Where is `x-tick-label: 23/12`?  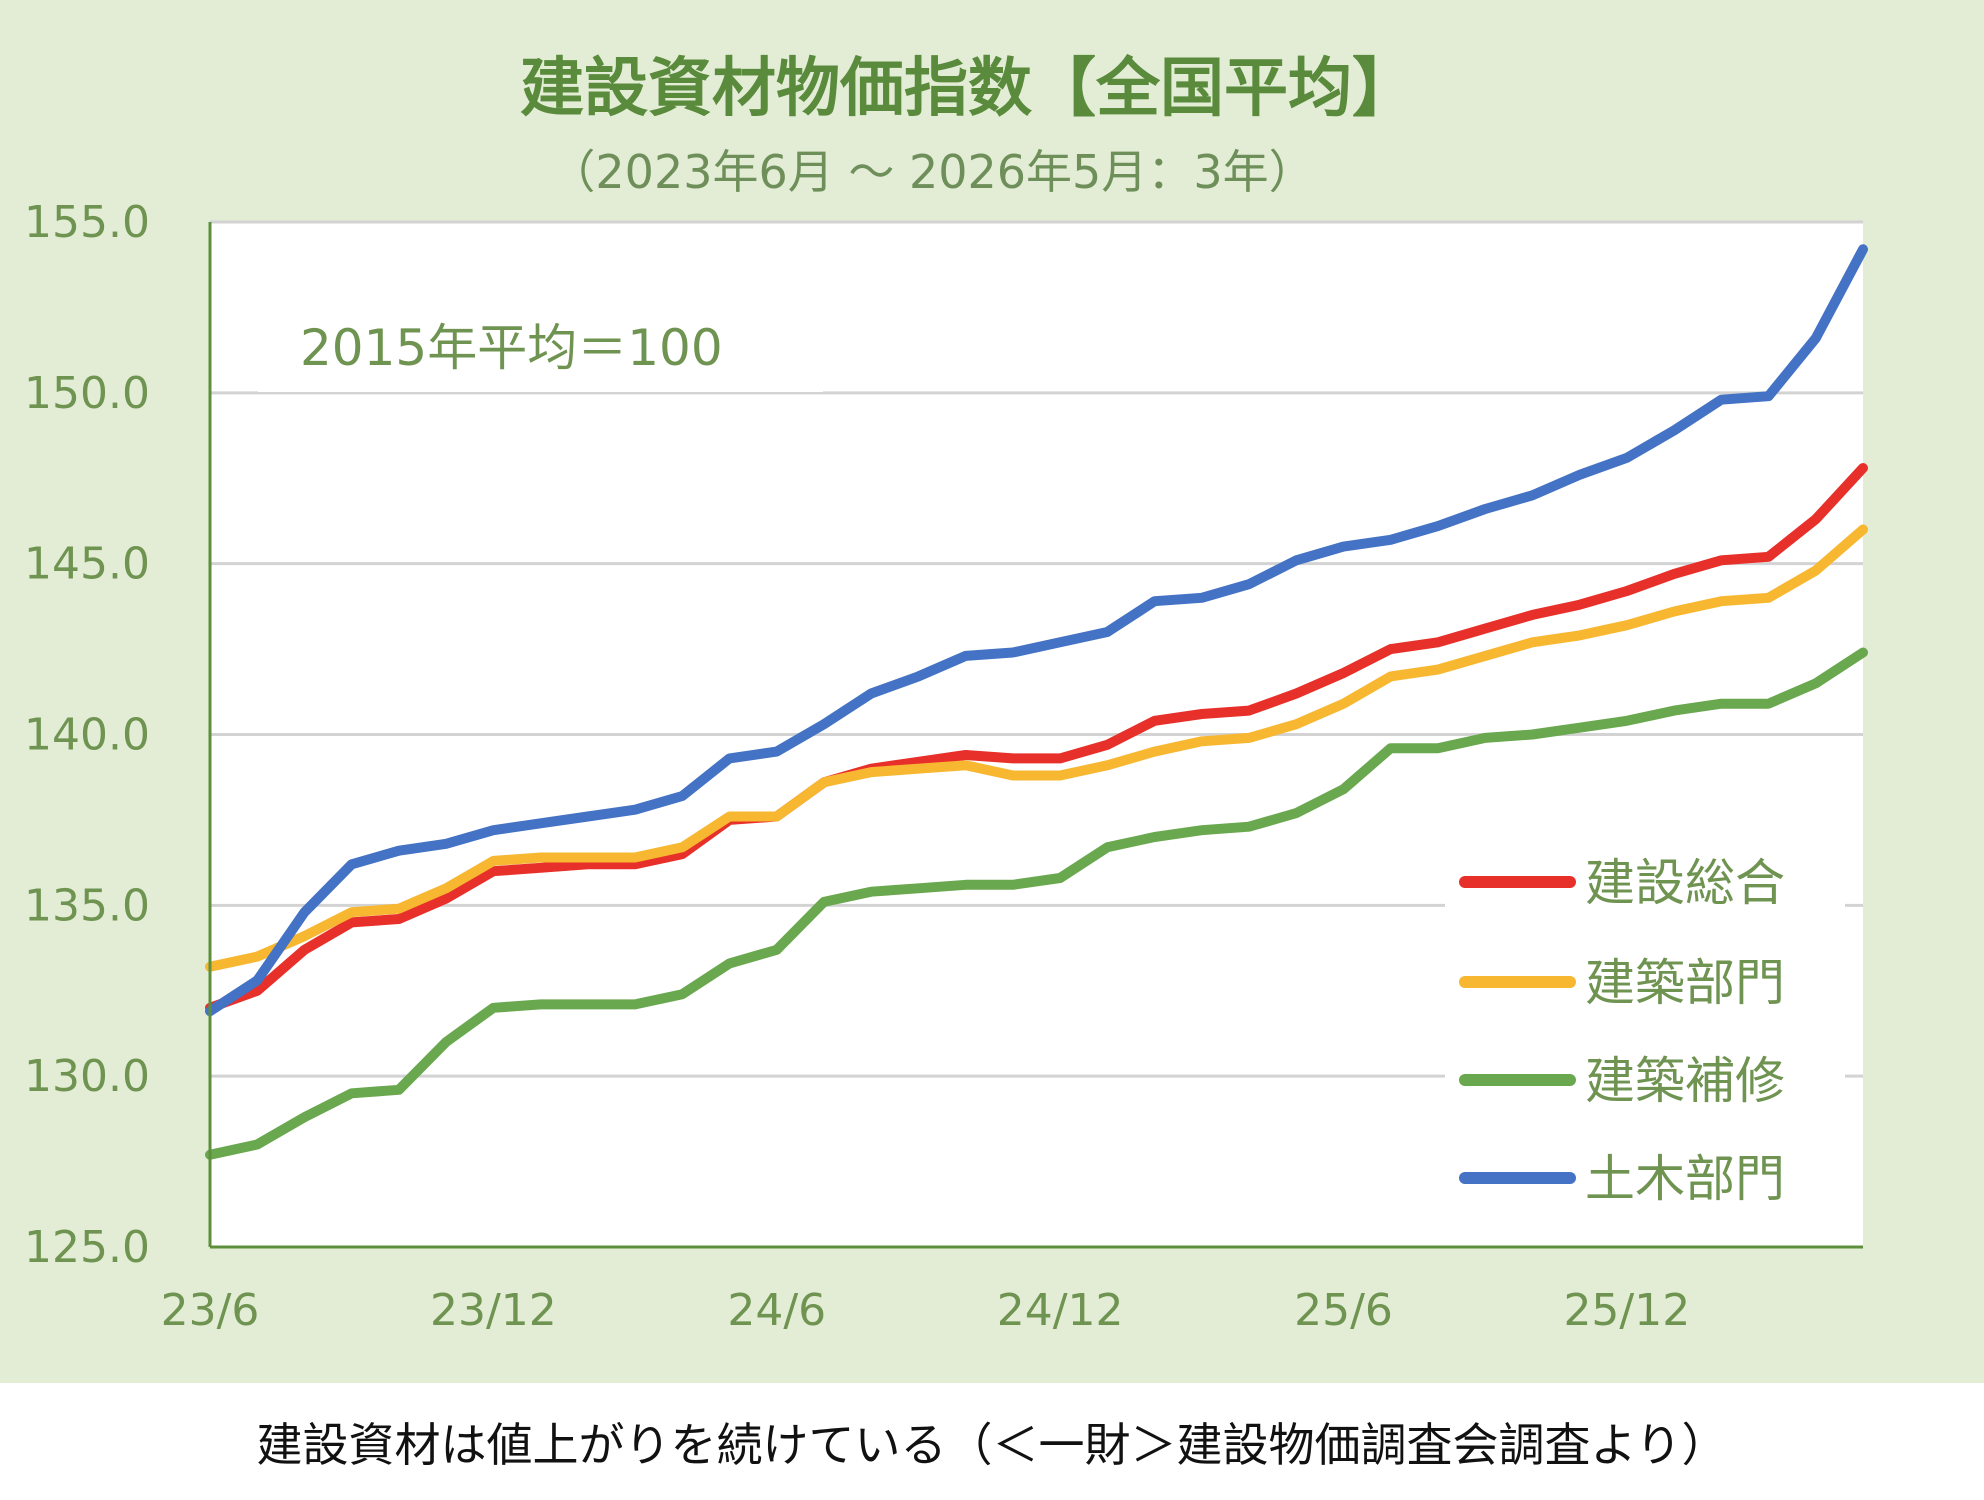
x-tick-label: 23/12 is located at coordinates (493, 1310).